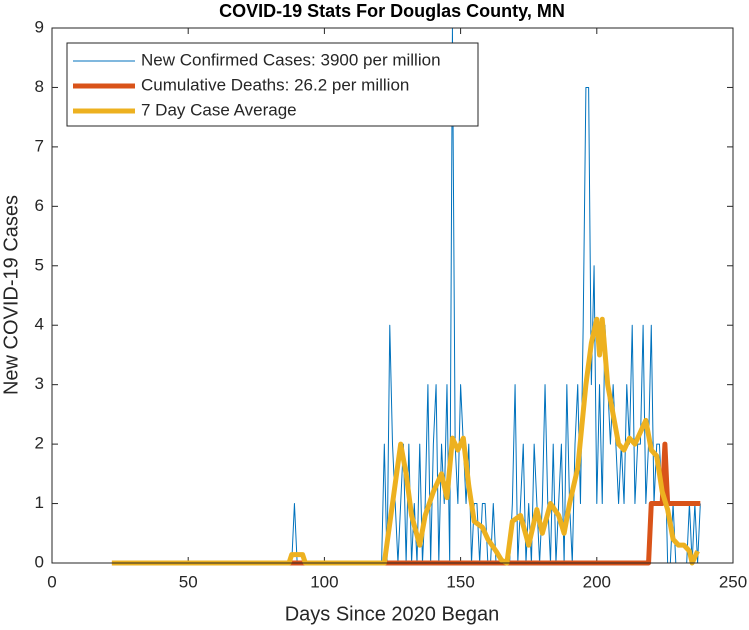  Describe the element at coordinates (39, 443) in the screenshot. I see `y-tick-label: 2` at that location.